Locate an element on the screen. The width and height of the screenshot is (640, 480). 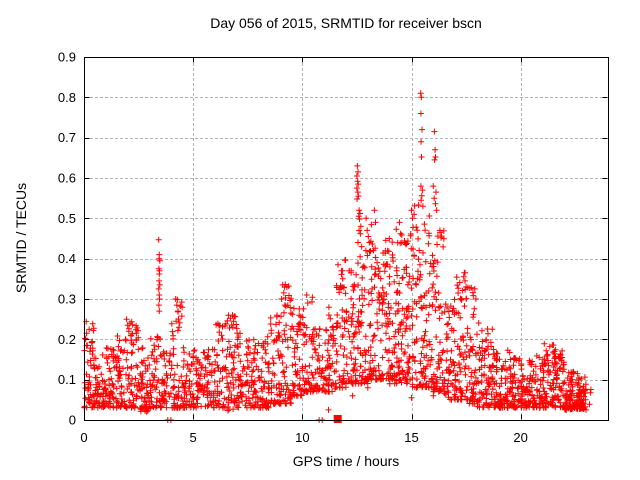
x-tick-labels: 0 5 10 15 20 is located at coordinates (304, 437).